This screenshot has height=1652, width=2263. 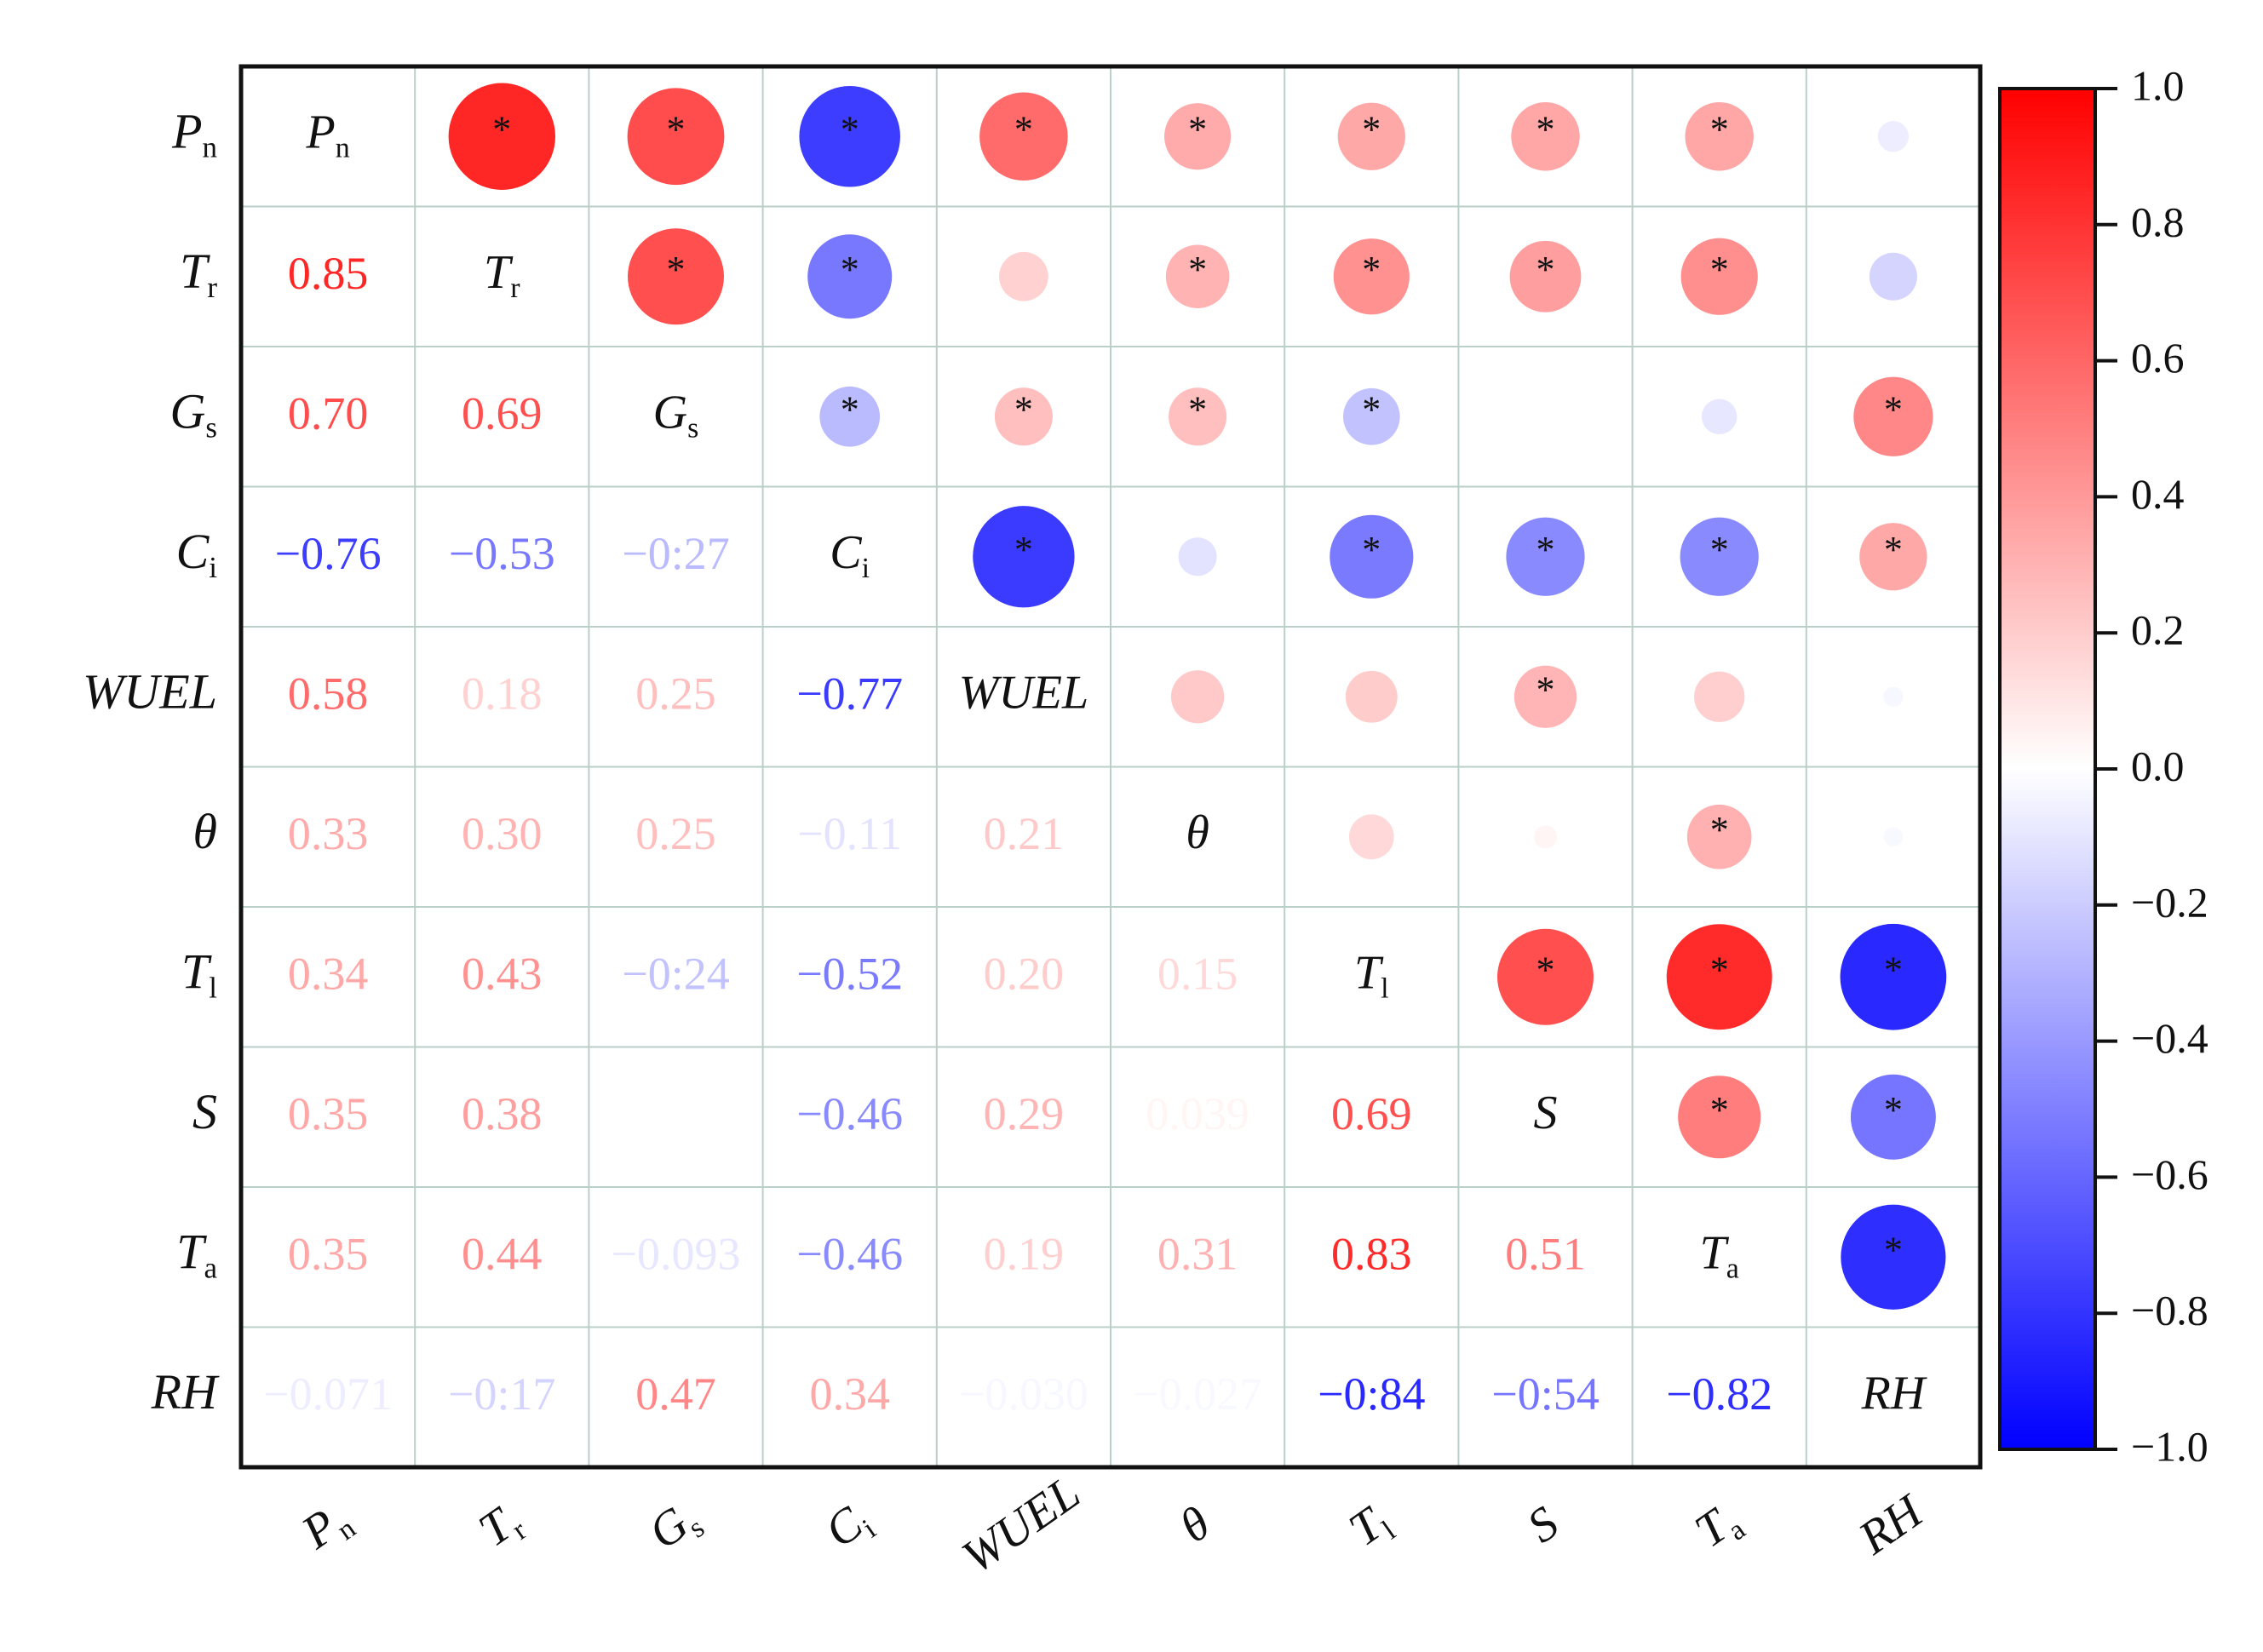 What do you see at coordinates (849, 694) in the screenshot?
I see `corr-value-4-3: −0.77` at bounding box center [849, 694].